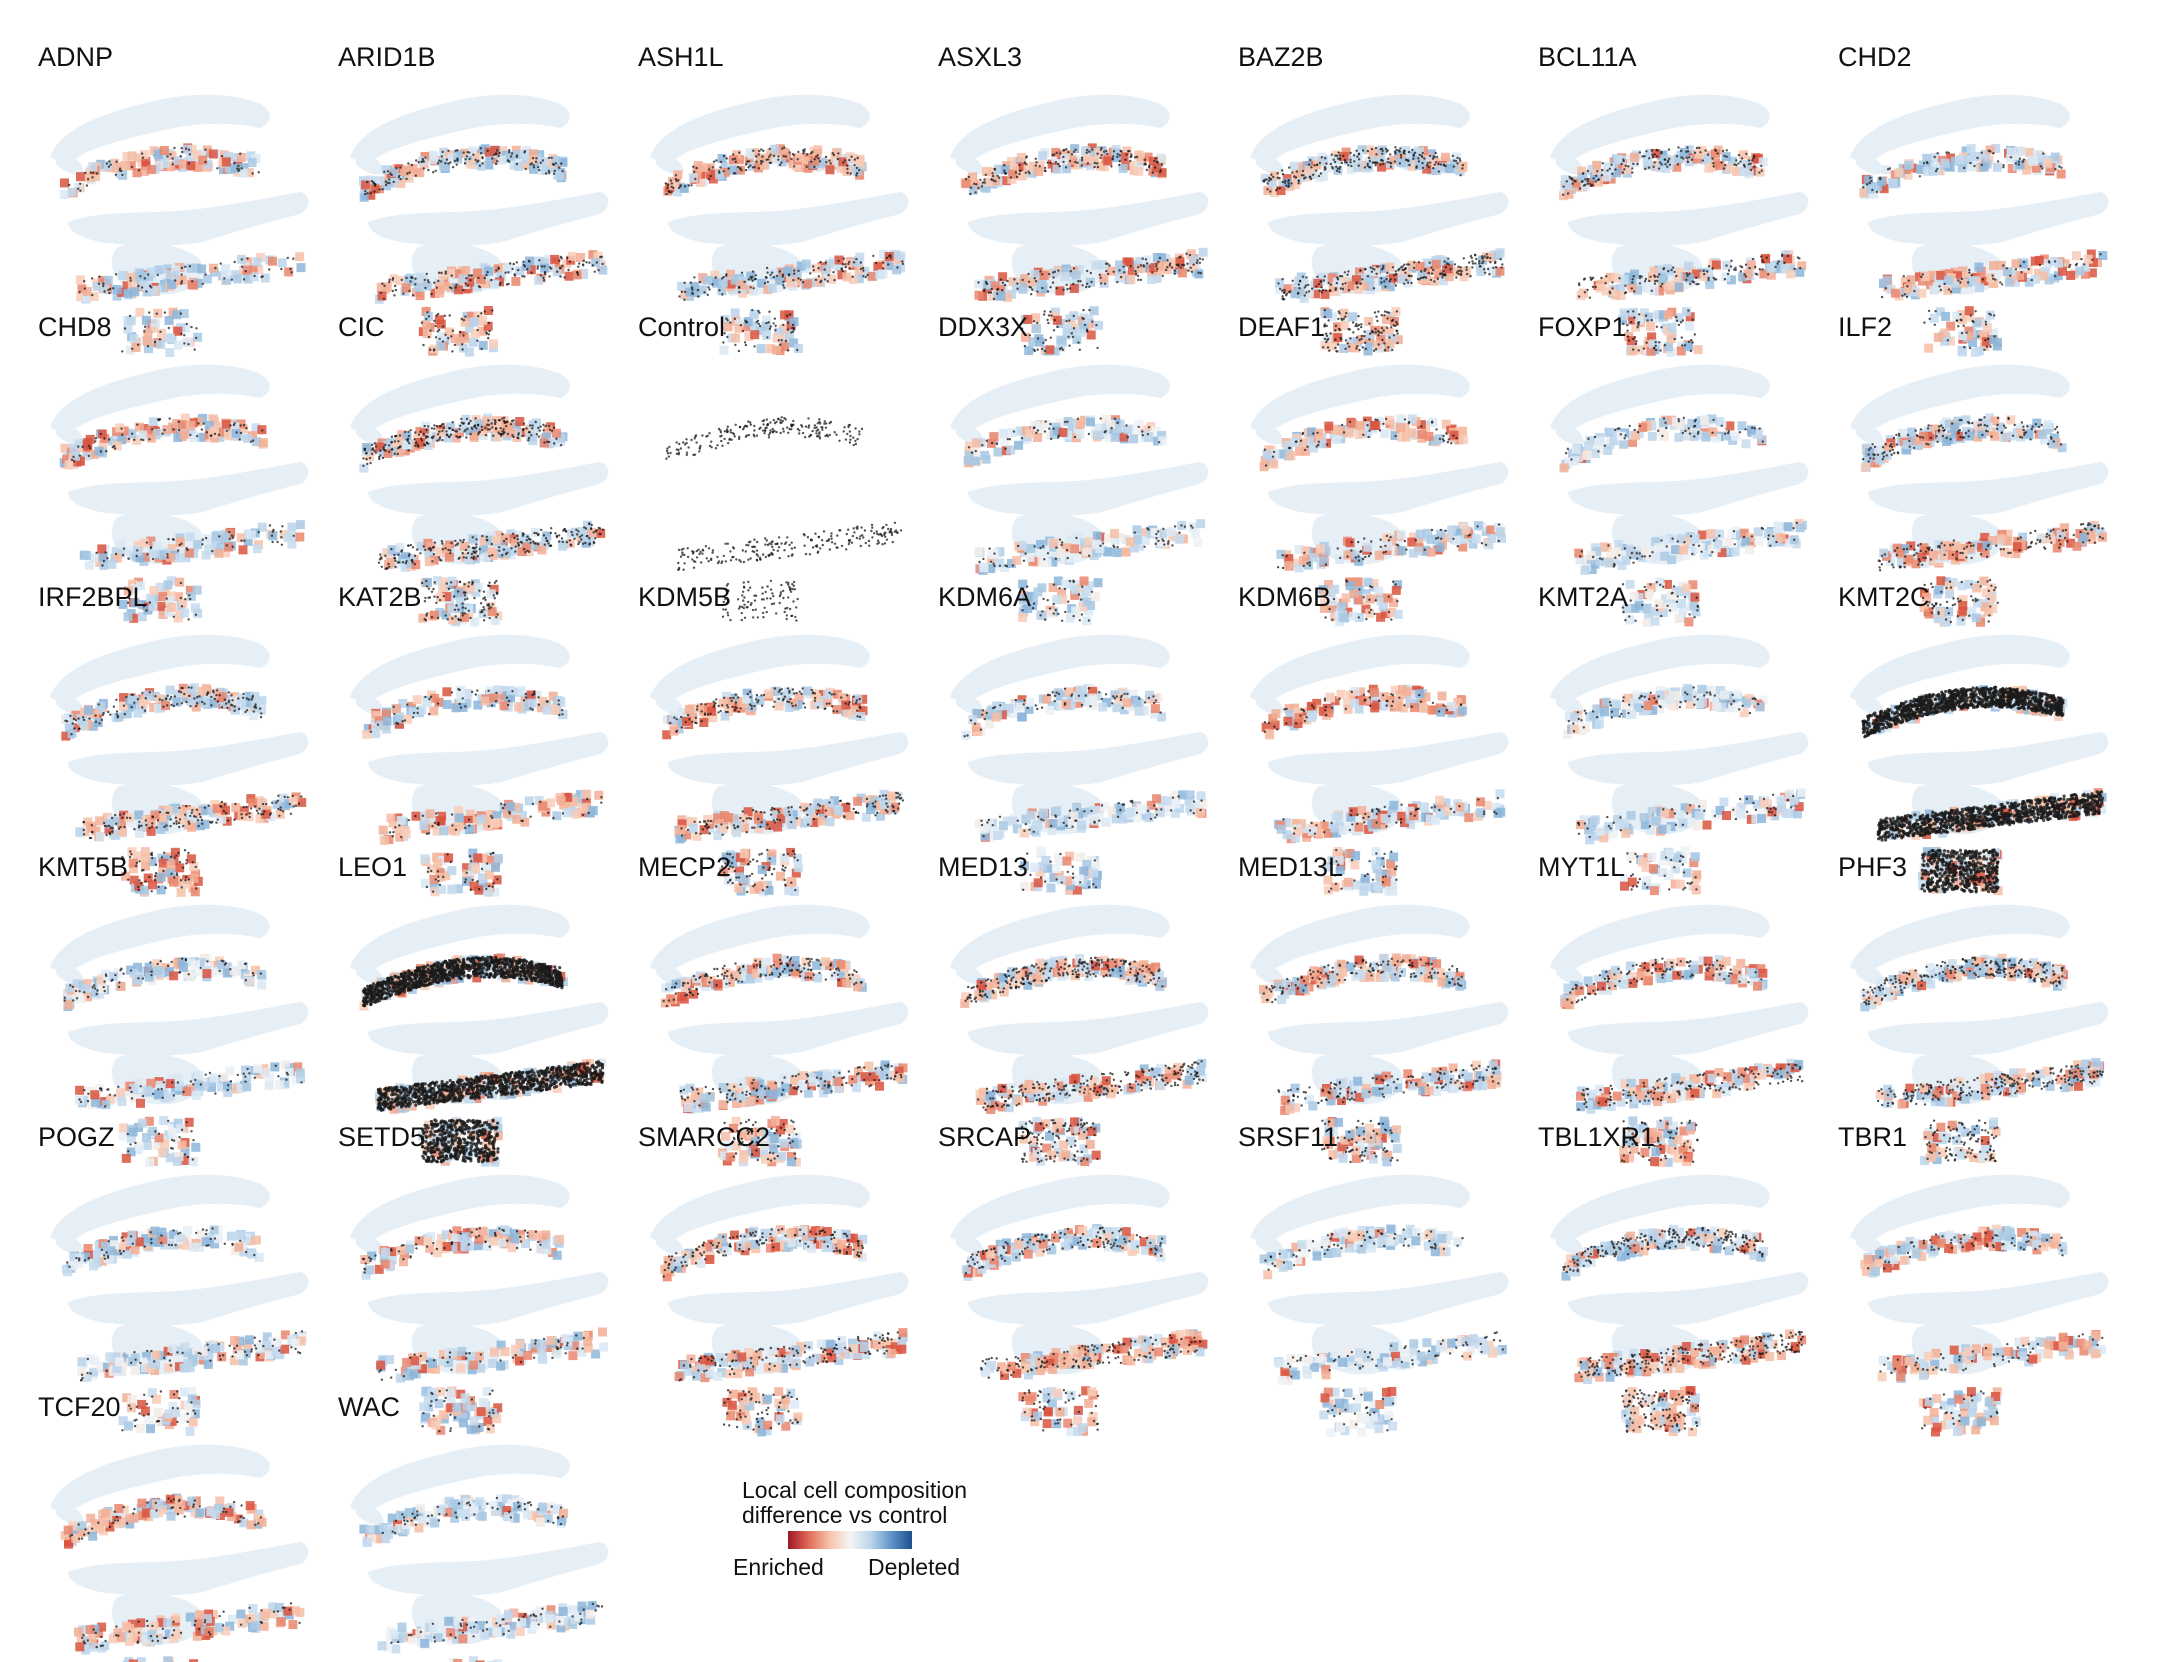  I want to click on umap-panel: DDX3X, so click(1088, 469).